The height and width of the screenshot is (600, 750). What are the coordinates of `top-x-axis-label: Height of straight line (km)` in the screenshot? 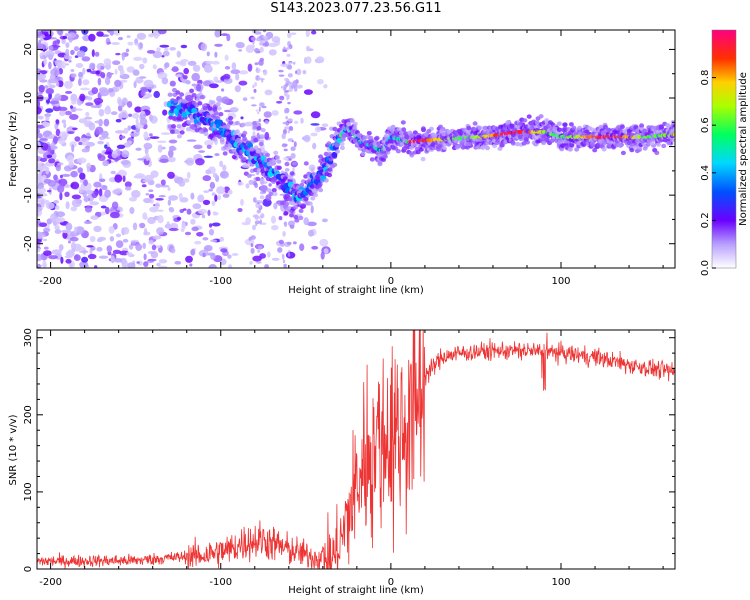 It's located at (356, 290).